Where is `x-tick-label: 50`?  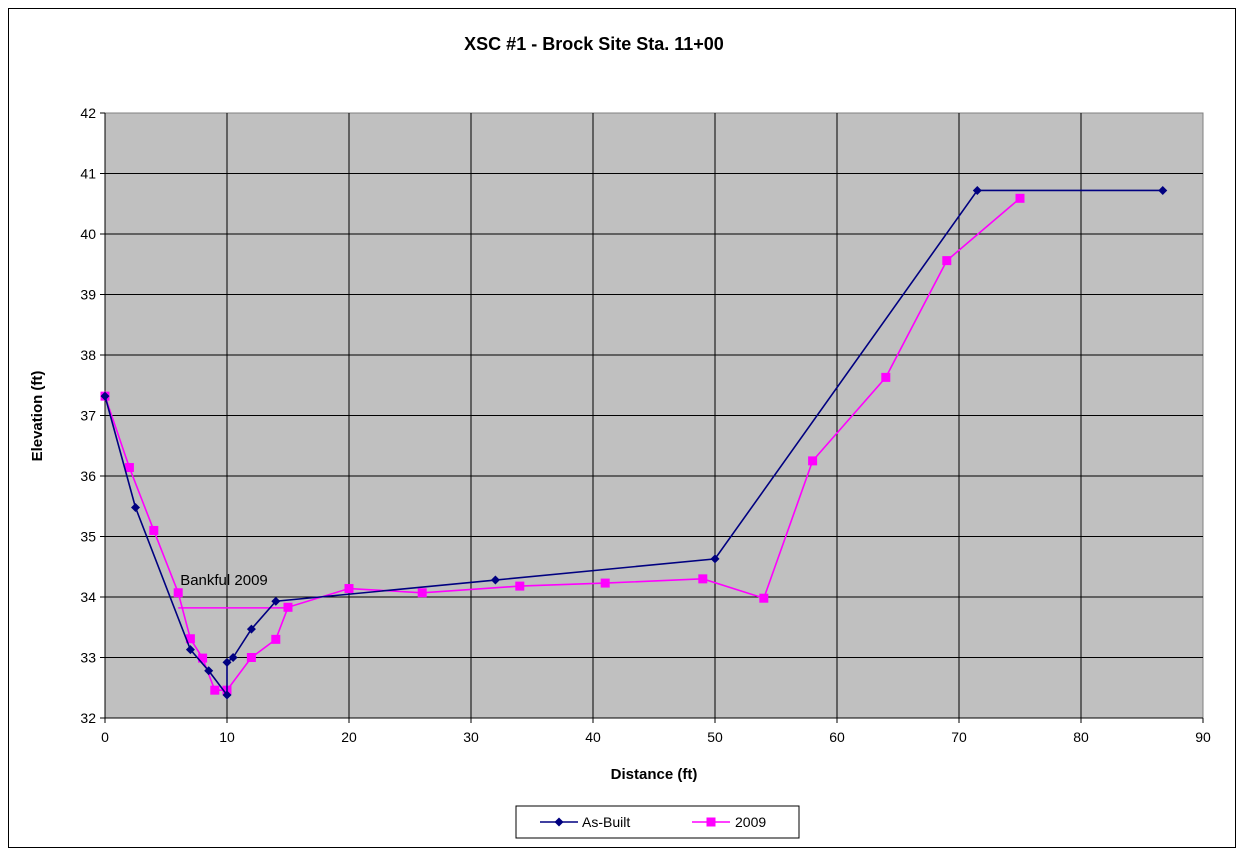 x-tick-label: 50 is located at coordinates (715, 737).